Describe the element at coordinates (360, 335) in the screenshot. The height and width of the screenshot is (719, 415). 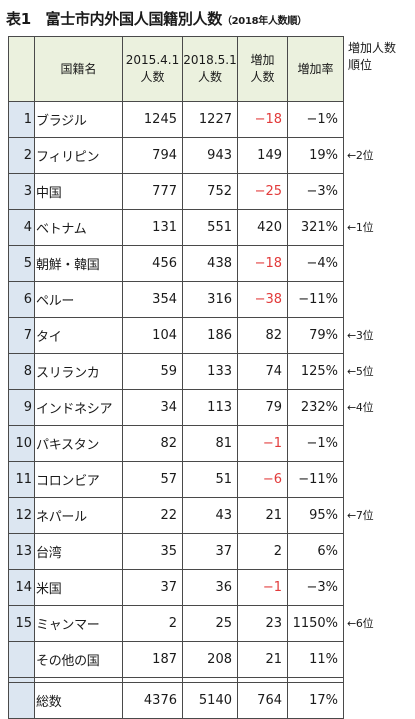
I see `rank-annotation: ←3位` at that location.